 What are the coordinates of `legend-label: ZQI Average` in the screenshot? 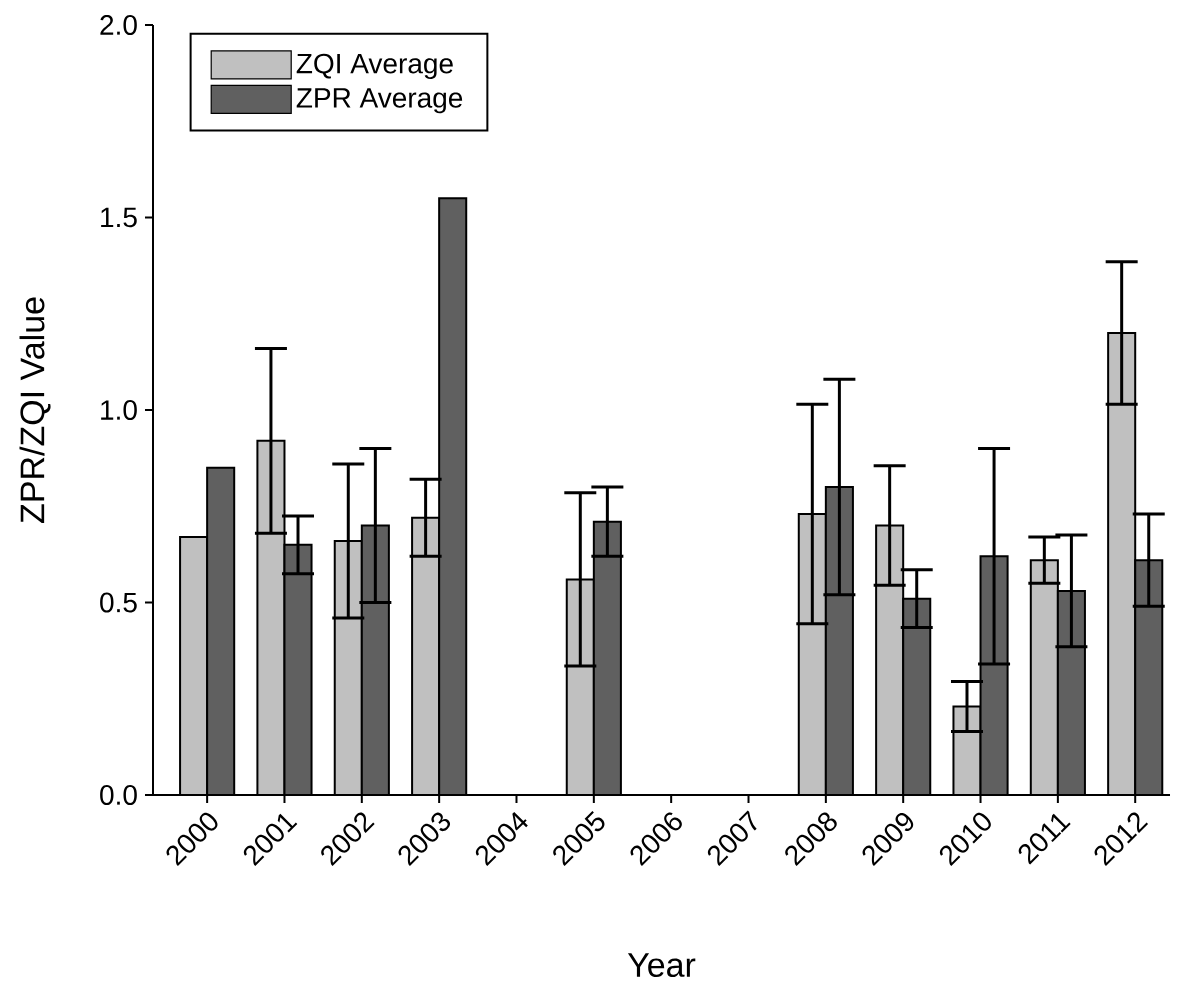 It's located at (374, 66).